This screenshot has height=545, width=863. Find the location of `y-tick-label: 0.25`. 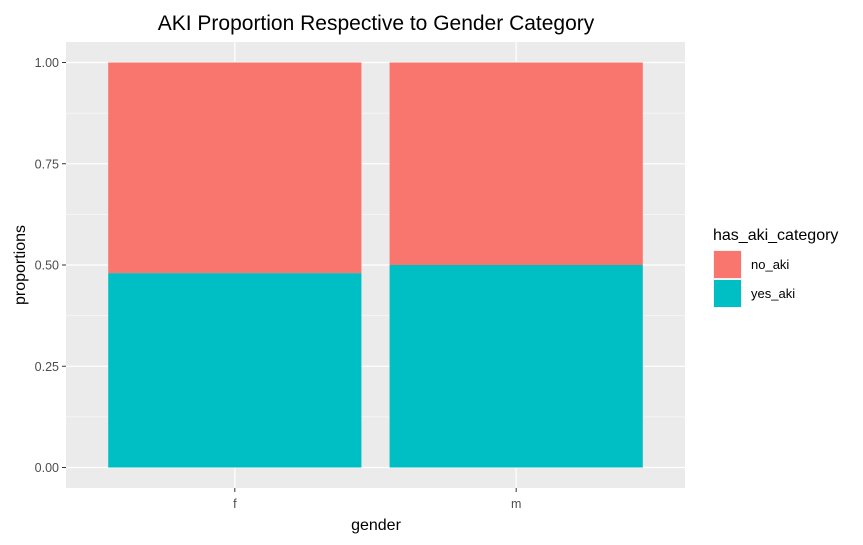

y-tick-label: 0.25 is located at coordinates (47, 367).